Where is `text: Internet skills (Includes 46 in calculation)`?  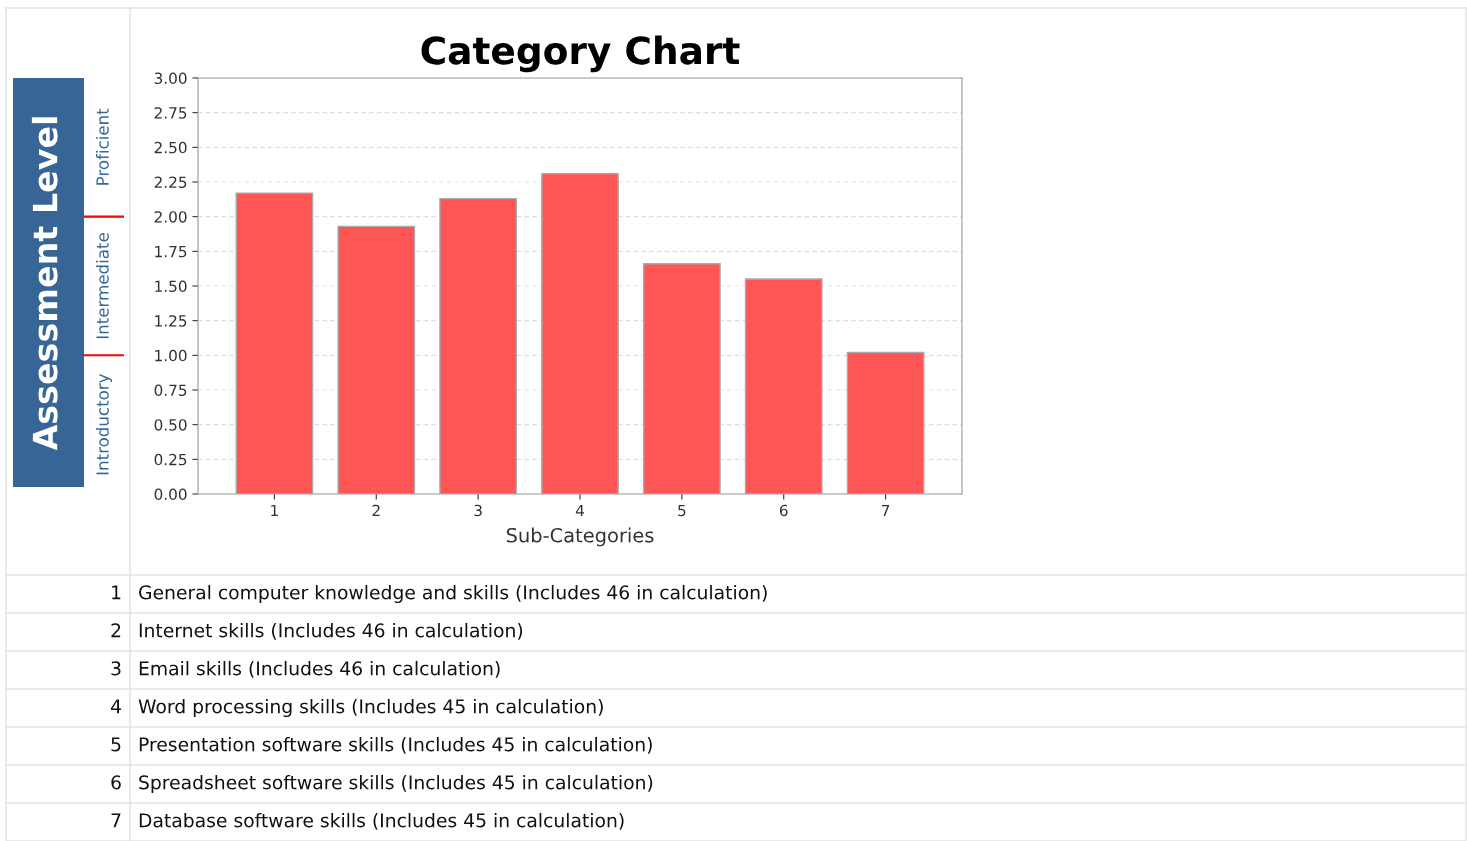 text: Internet skills (Includes 46 in calculation) is located at coordinates (331, 631).